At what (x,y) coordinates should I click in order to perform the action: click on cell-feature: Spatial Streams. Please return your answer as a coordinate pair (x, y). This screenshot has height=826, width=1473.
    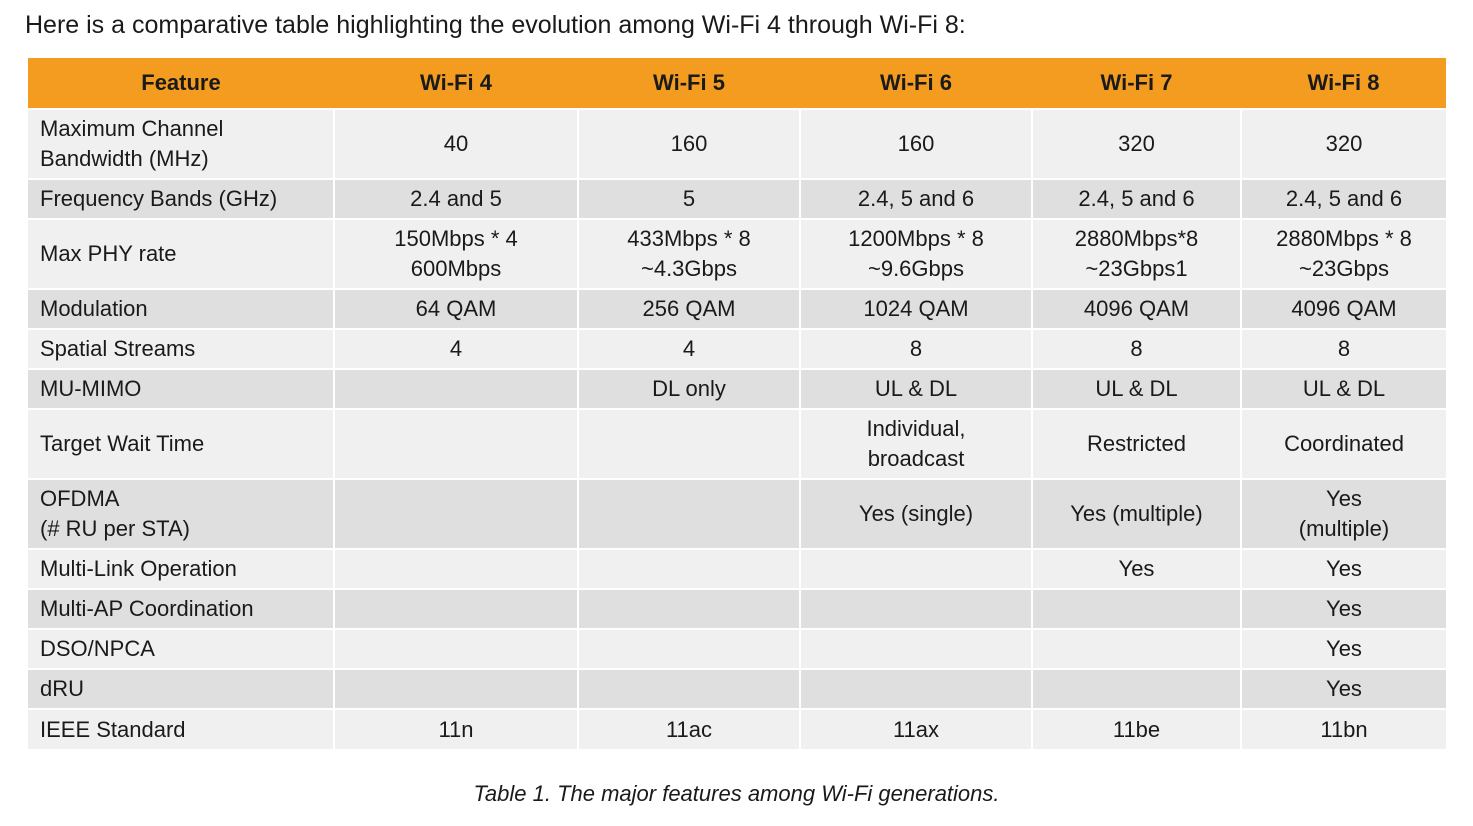
    Looking at the image, I should click on (181, 348).